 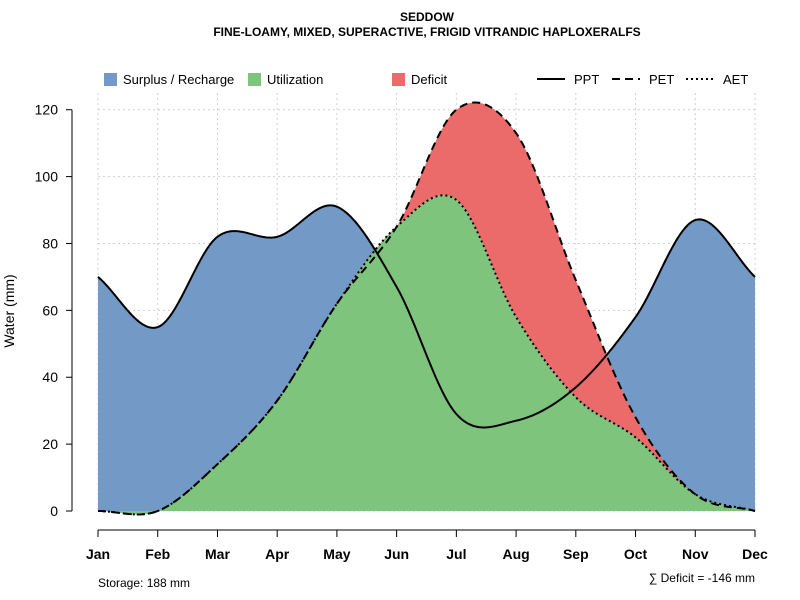 What do you see at coordinates (336, 554) in the screenshot?
I see `x-tick-label-may: May` at bounding box center [336, 554].